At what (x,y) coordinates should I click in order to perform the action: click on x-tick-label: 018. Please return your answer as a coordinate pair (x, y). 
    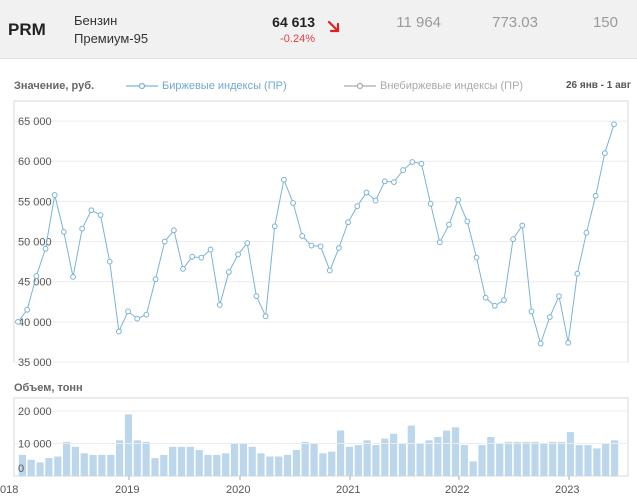
    Looking at the image, I should click on (9, 490).